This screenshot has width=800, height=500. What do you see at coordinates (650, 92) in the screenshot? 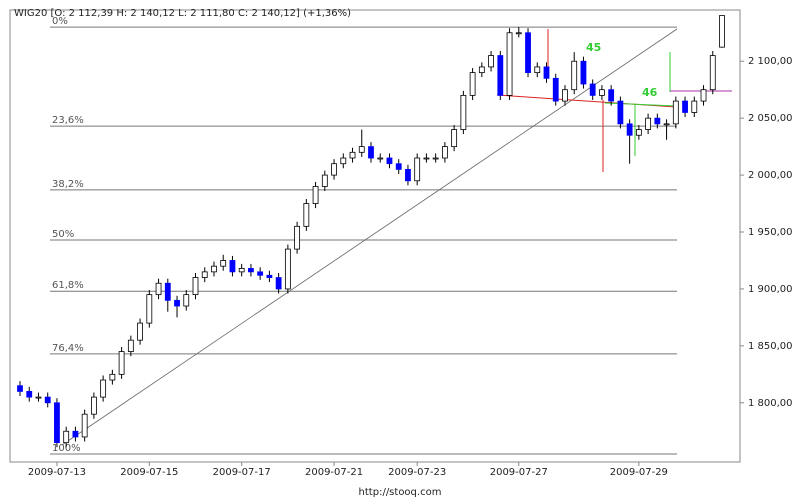
I see `annotation: 46` at bounding box center [650, 92].